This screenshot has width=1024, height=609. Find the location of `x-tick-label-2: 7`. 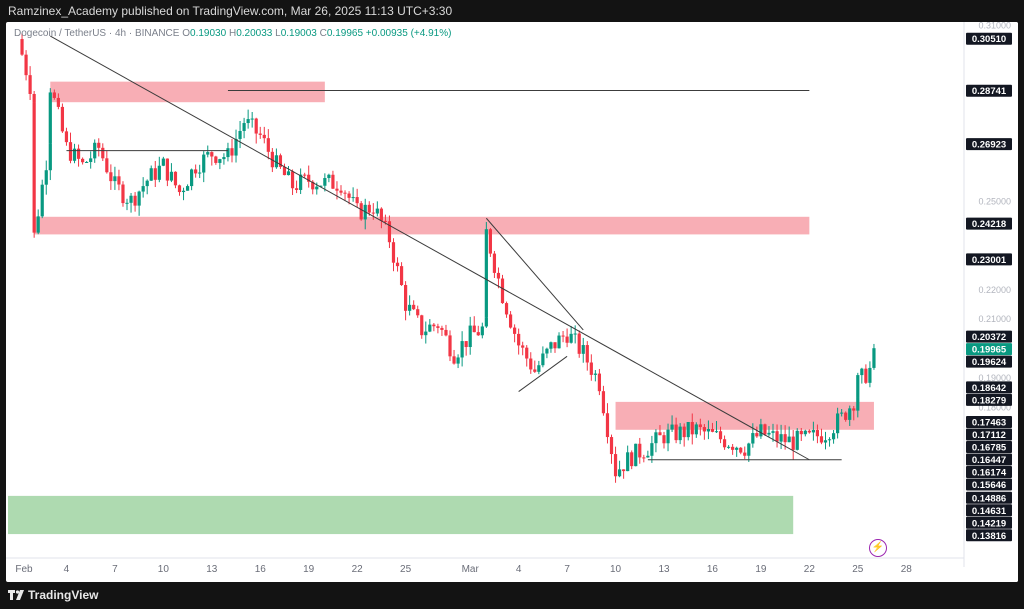

x-tick-label-2: 7 is located at coordinates (115, 569).